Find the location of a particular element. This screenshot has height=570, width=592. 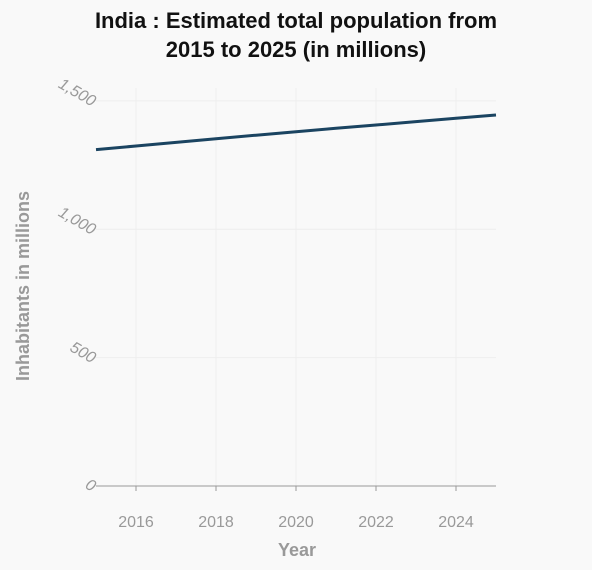

x-tick-label: 2020 is located at coordinates (296, 522).